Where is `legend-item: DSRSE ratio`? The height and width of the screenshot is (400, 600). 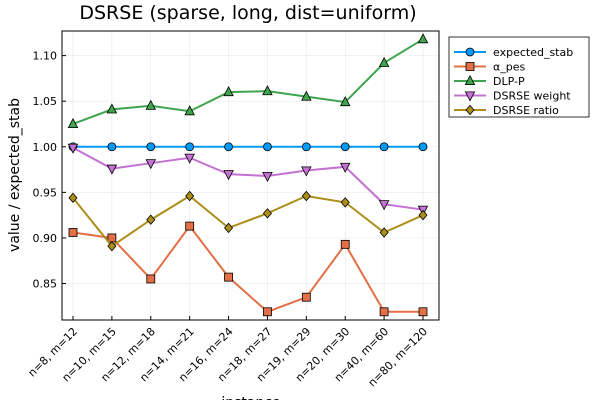
legend-item: DSRSE ratio is located at coordinates (506, 110).